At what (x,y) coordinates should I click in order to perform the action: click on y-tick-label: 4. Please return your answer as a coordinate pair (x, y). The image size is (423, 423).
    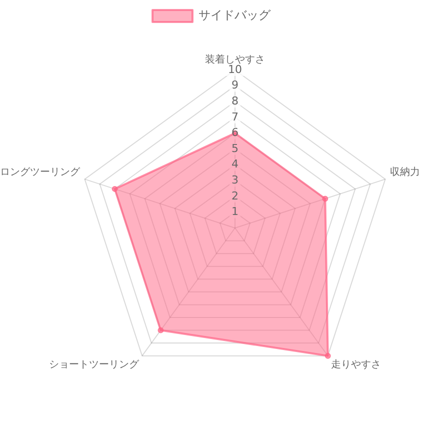
    Looking at the image, I should click on (235, 164).